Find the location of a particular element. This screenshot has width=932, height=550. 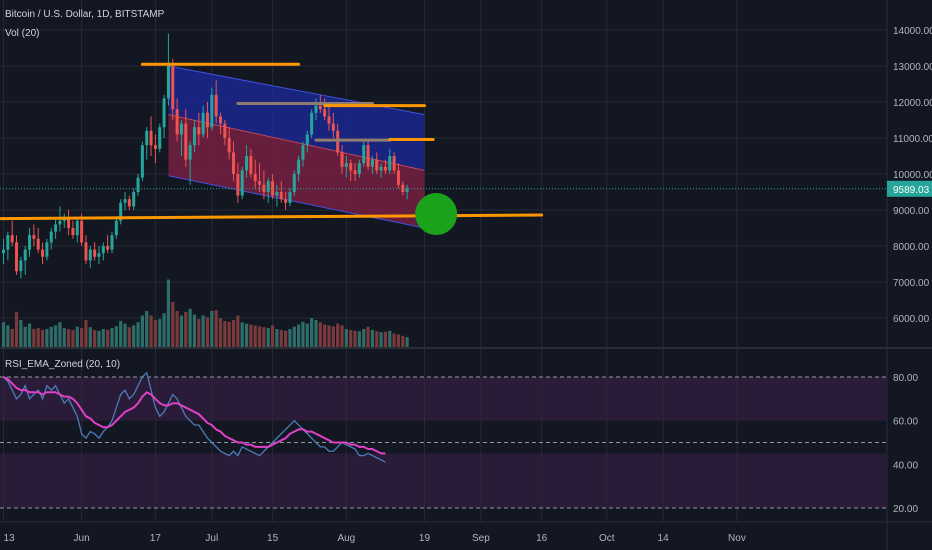

target-circle is located at coordinates (436, 214).